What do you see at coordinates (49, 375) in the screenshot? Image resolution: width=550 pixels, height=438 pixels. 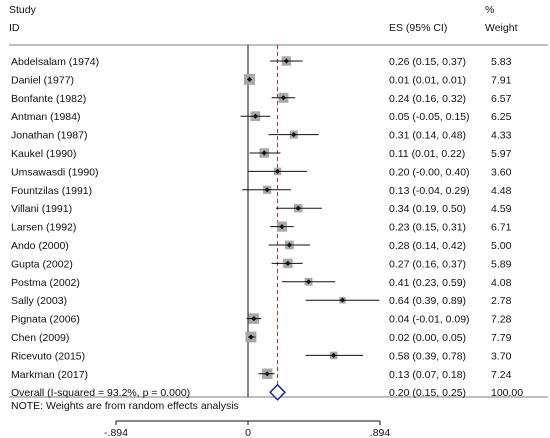 I see `study-label: Markman (2017)` at bounding box center [49, 375].